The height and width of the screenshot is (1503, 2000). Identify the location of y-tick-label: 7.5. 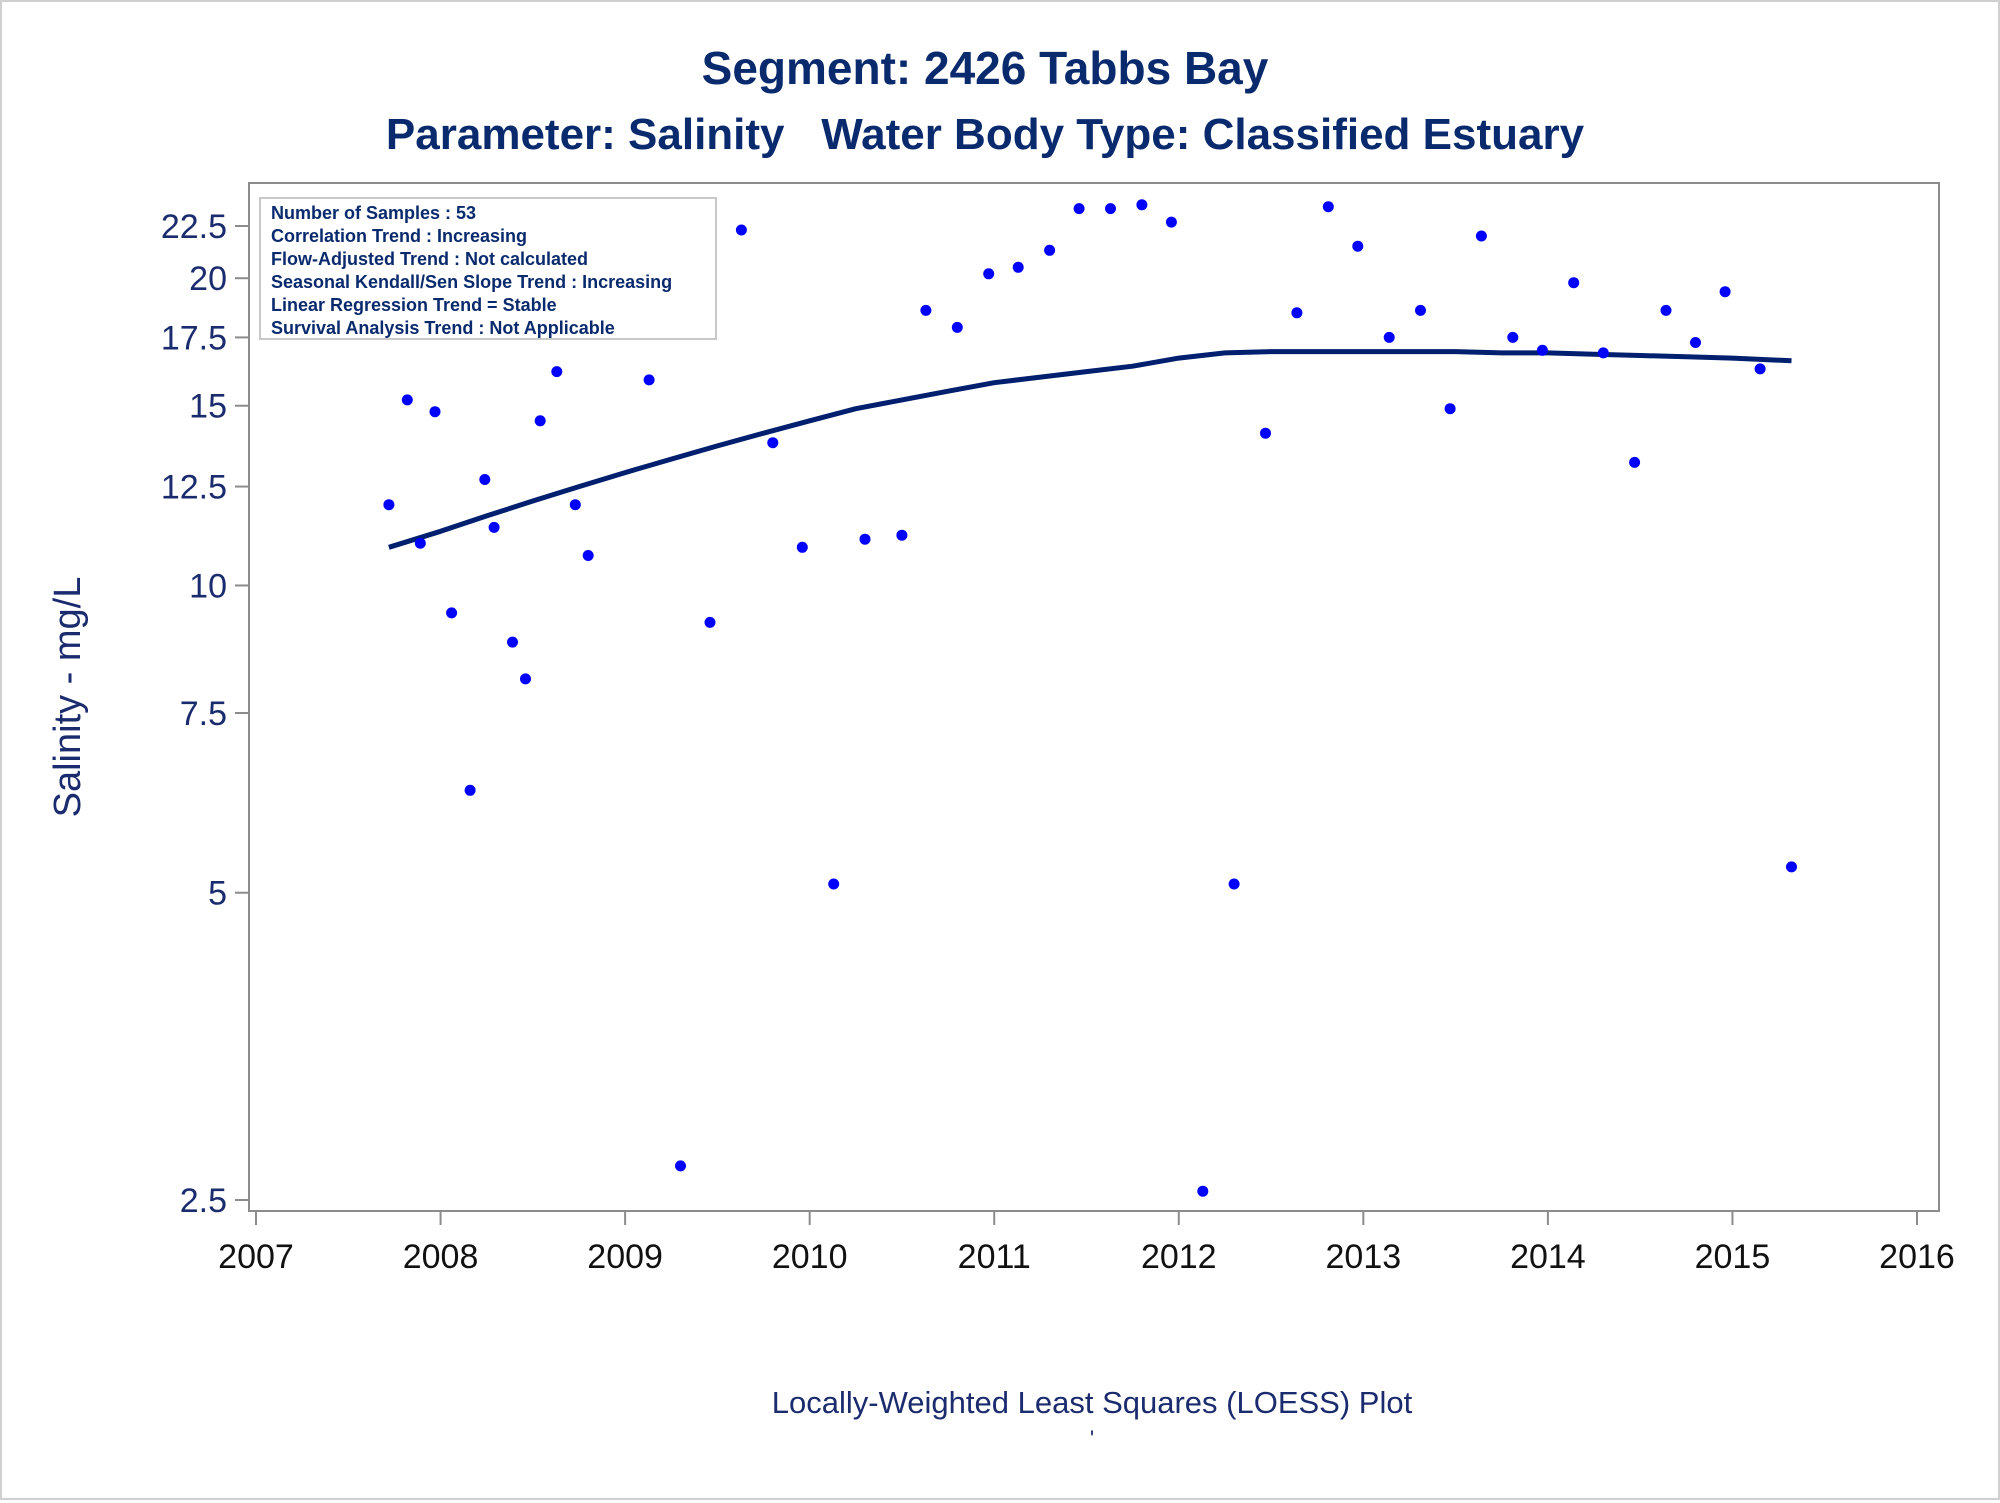
(203, 714).